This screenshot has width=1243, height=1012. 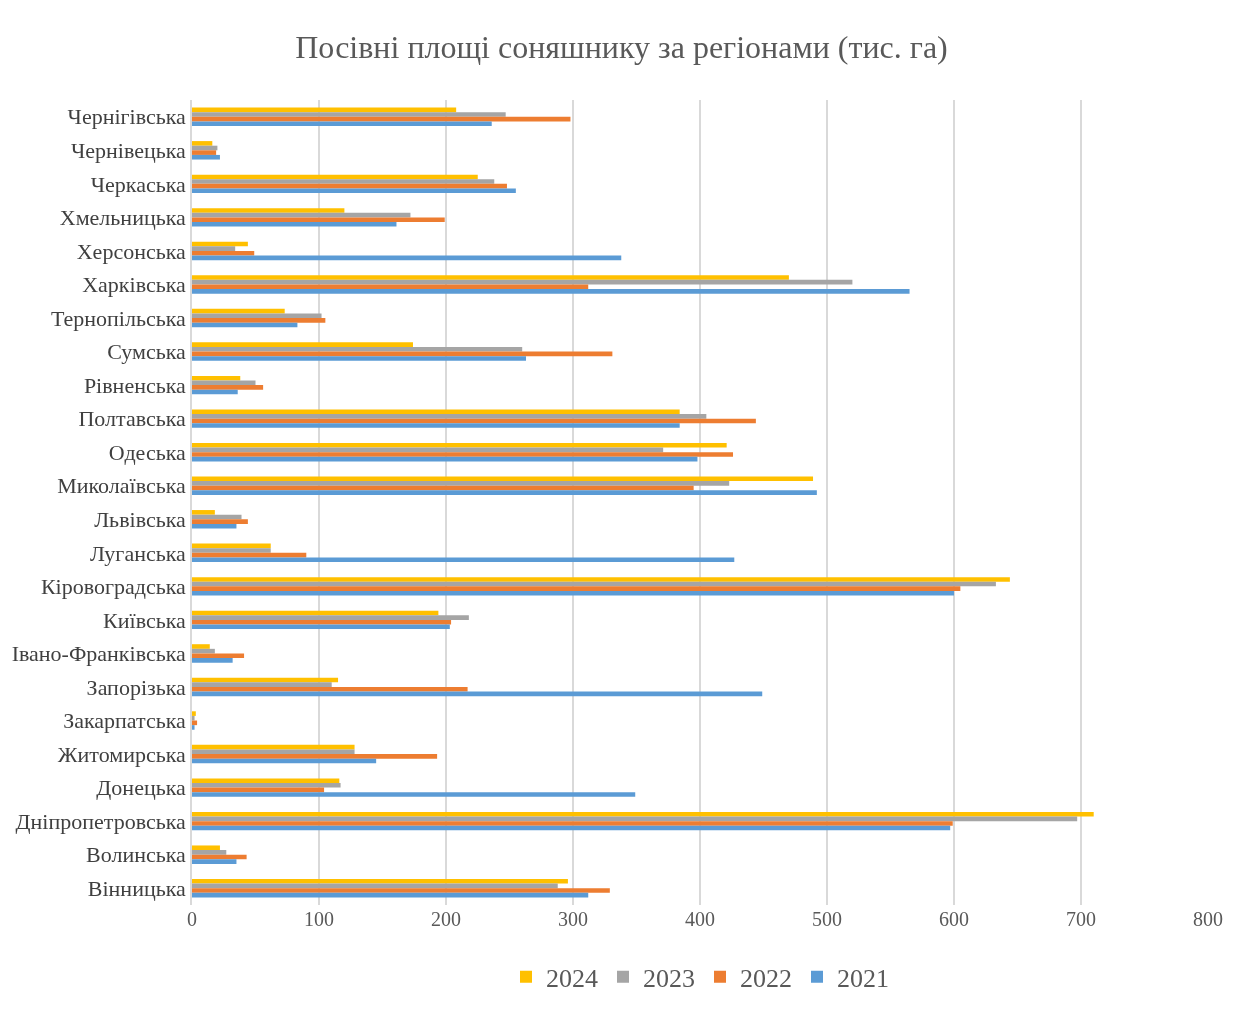 What do you see at coordinates (140, 519) in the screenshot?
I see `y-tick-label: Львівська` at bounding box center [140, 519].